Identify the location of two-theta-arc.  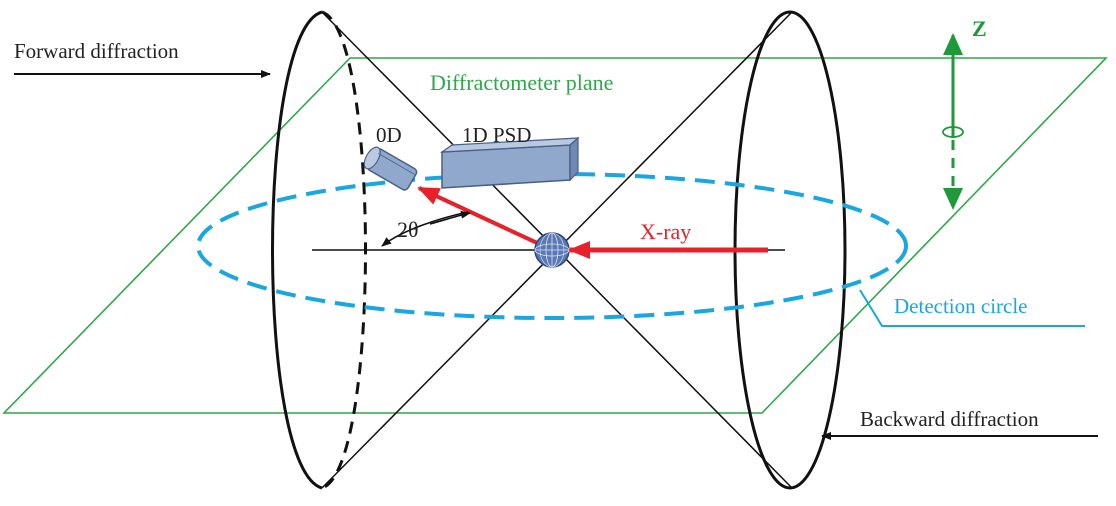
(425, 229).